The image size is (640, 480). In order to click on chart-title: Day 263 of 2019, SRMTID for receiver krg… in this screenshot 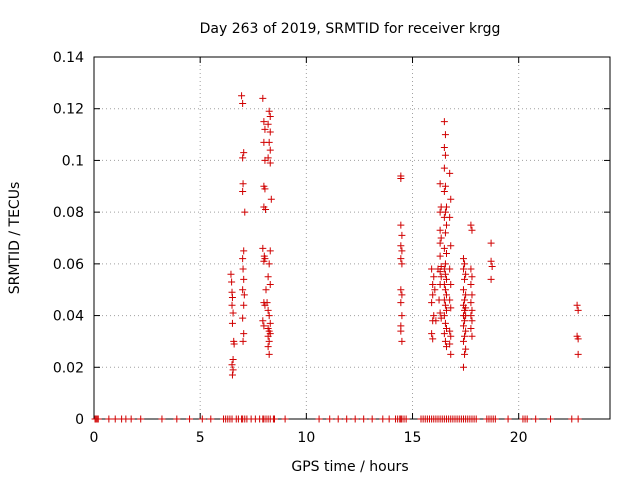, I will do `click(350, 29)`.